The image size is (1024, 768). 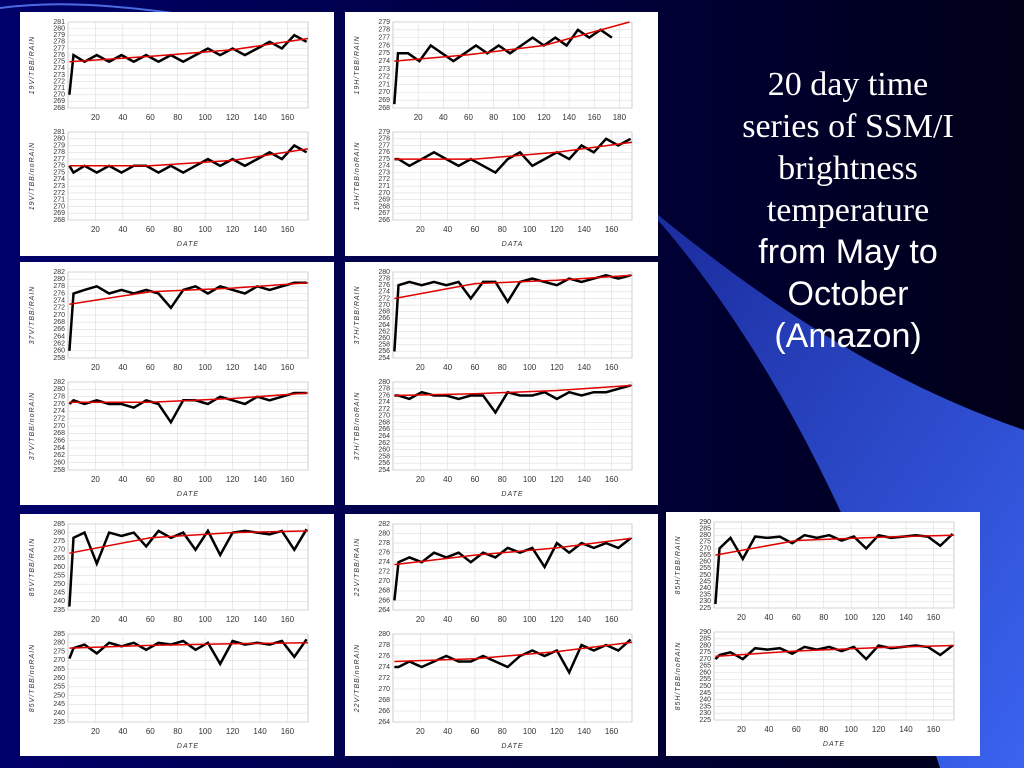 What do you see at coordinates (678, 676) in the screenshot?
I see `y-axis-label: 85H/TBB/noRAIN` at bounding box center [678, 676].